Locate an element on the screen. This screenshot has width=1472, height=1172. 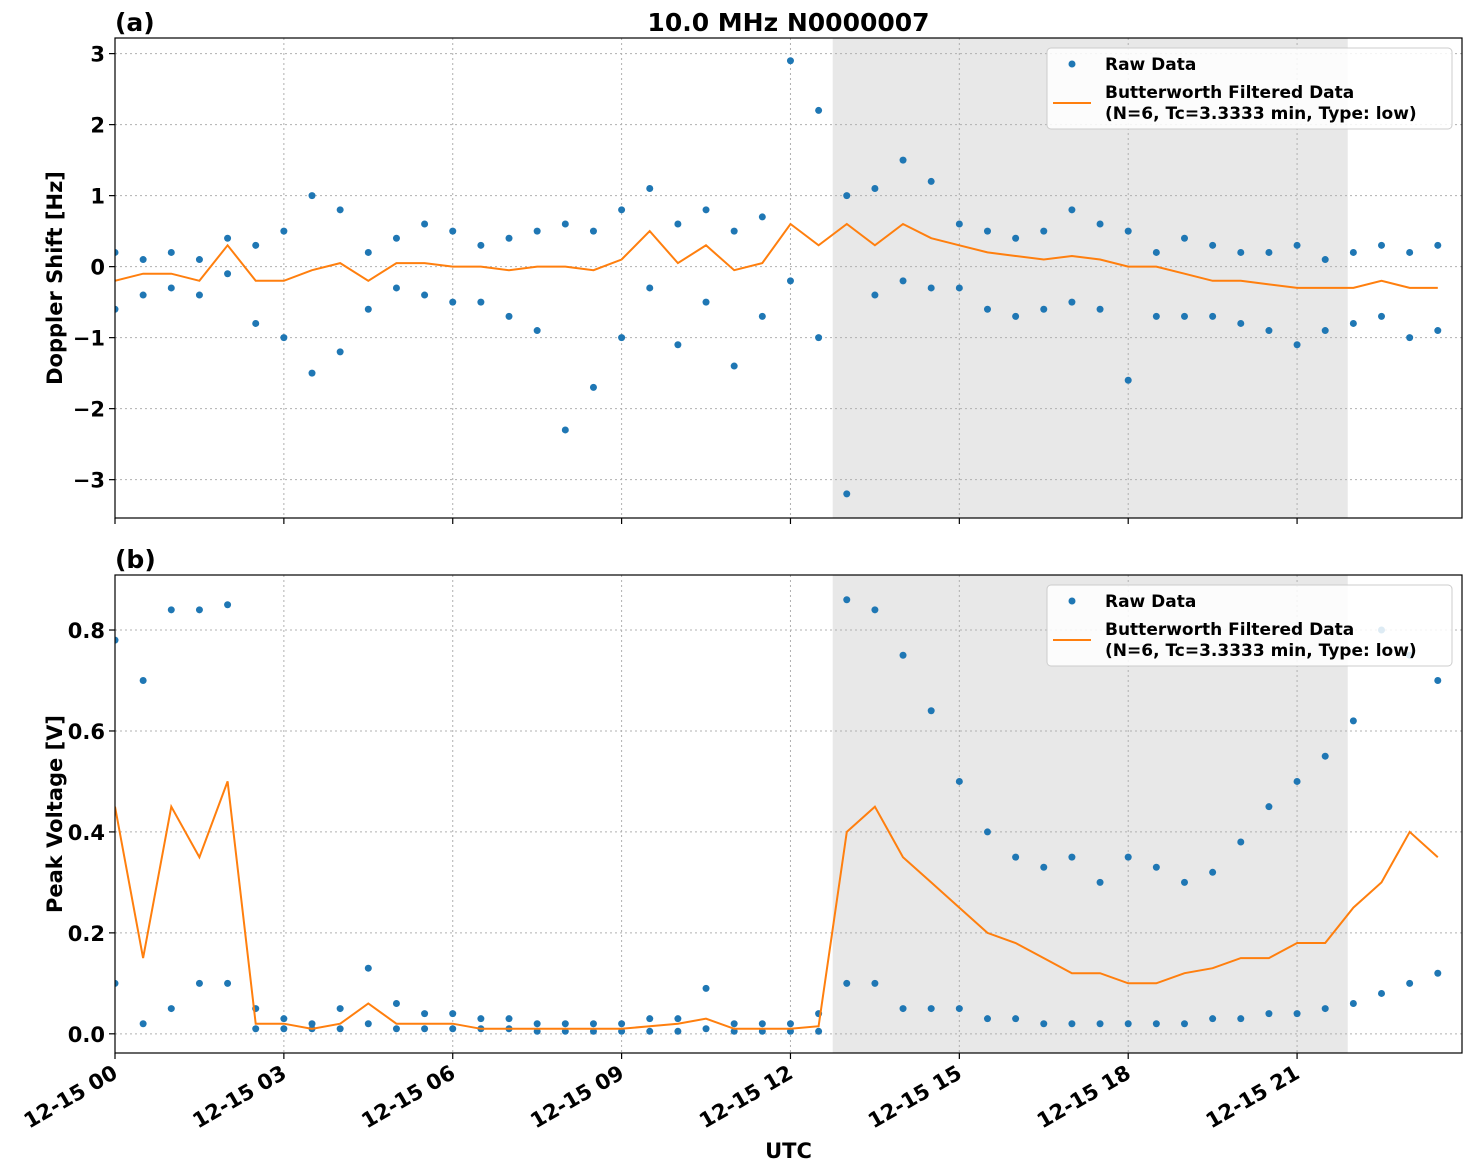
y-tick-label: 0 is located at coordinates (97, 268).